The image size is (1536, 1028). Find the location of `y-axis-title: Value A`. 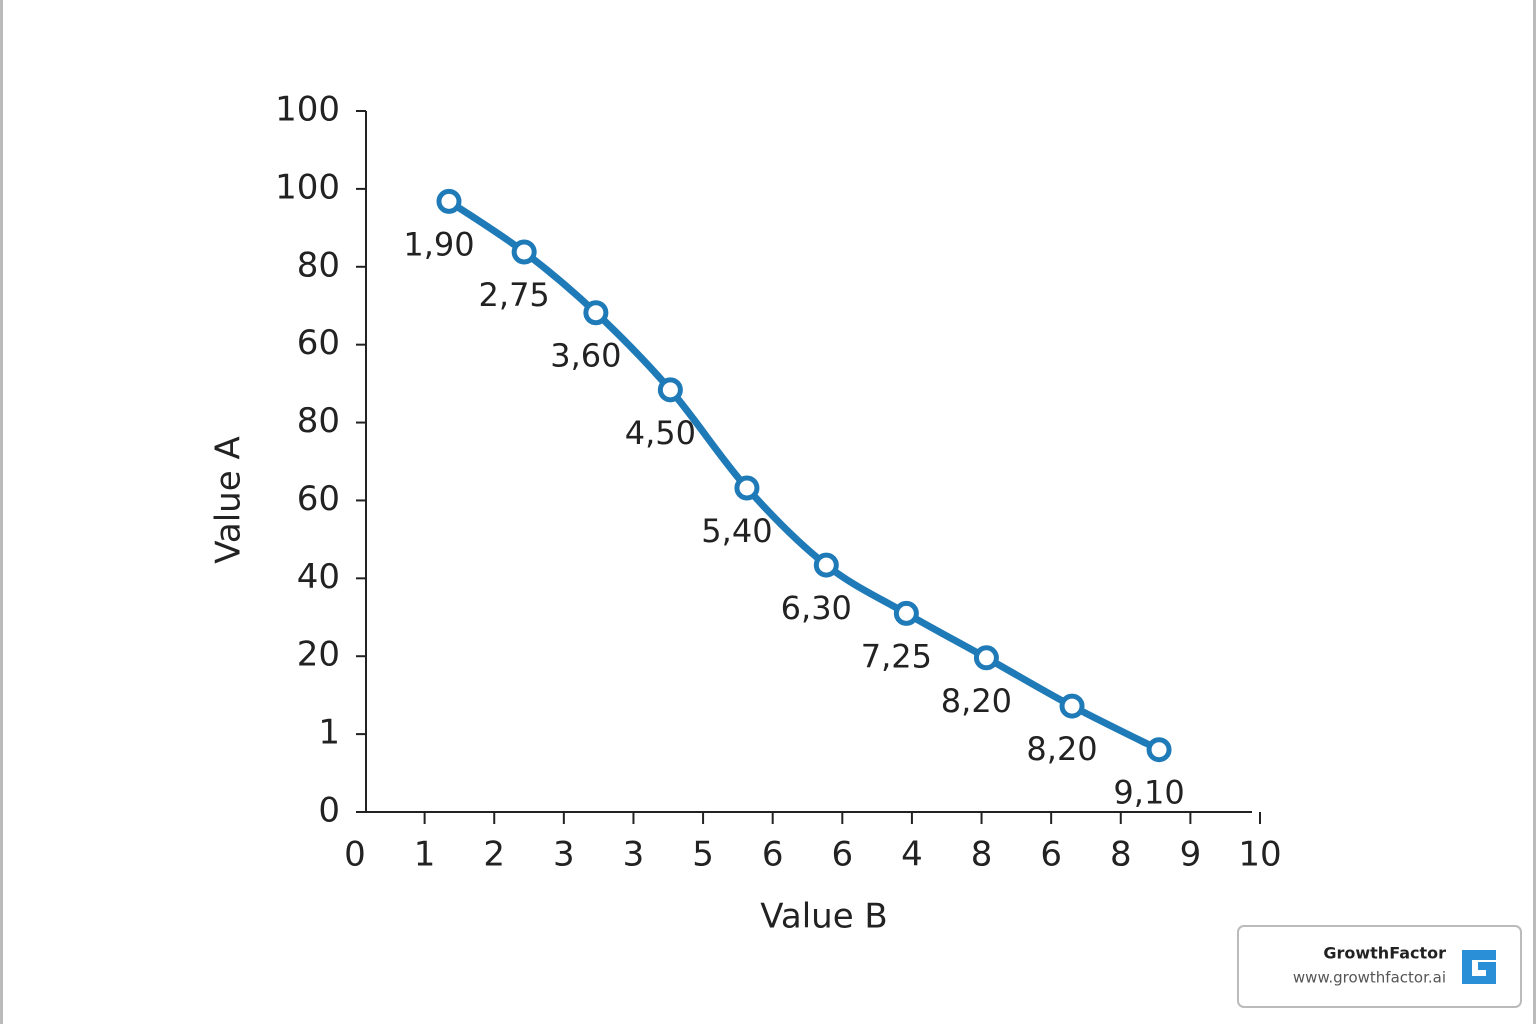

y-axis-title: Value A is located at coordinates (229, 499).